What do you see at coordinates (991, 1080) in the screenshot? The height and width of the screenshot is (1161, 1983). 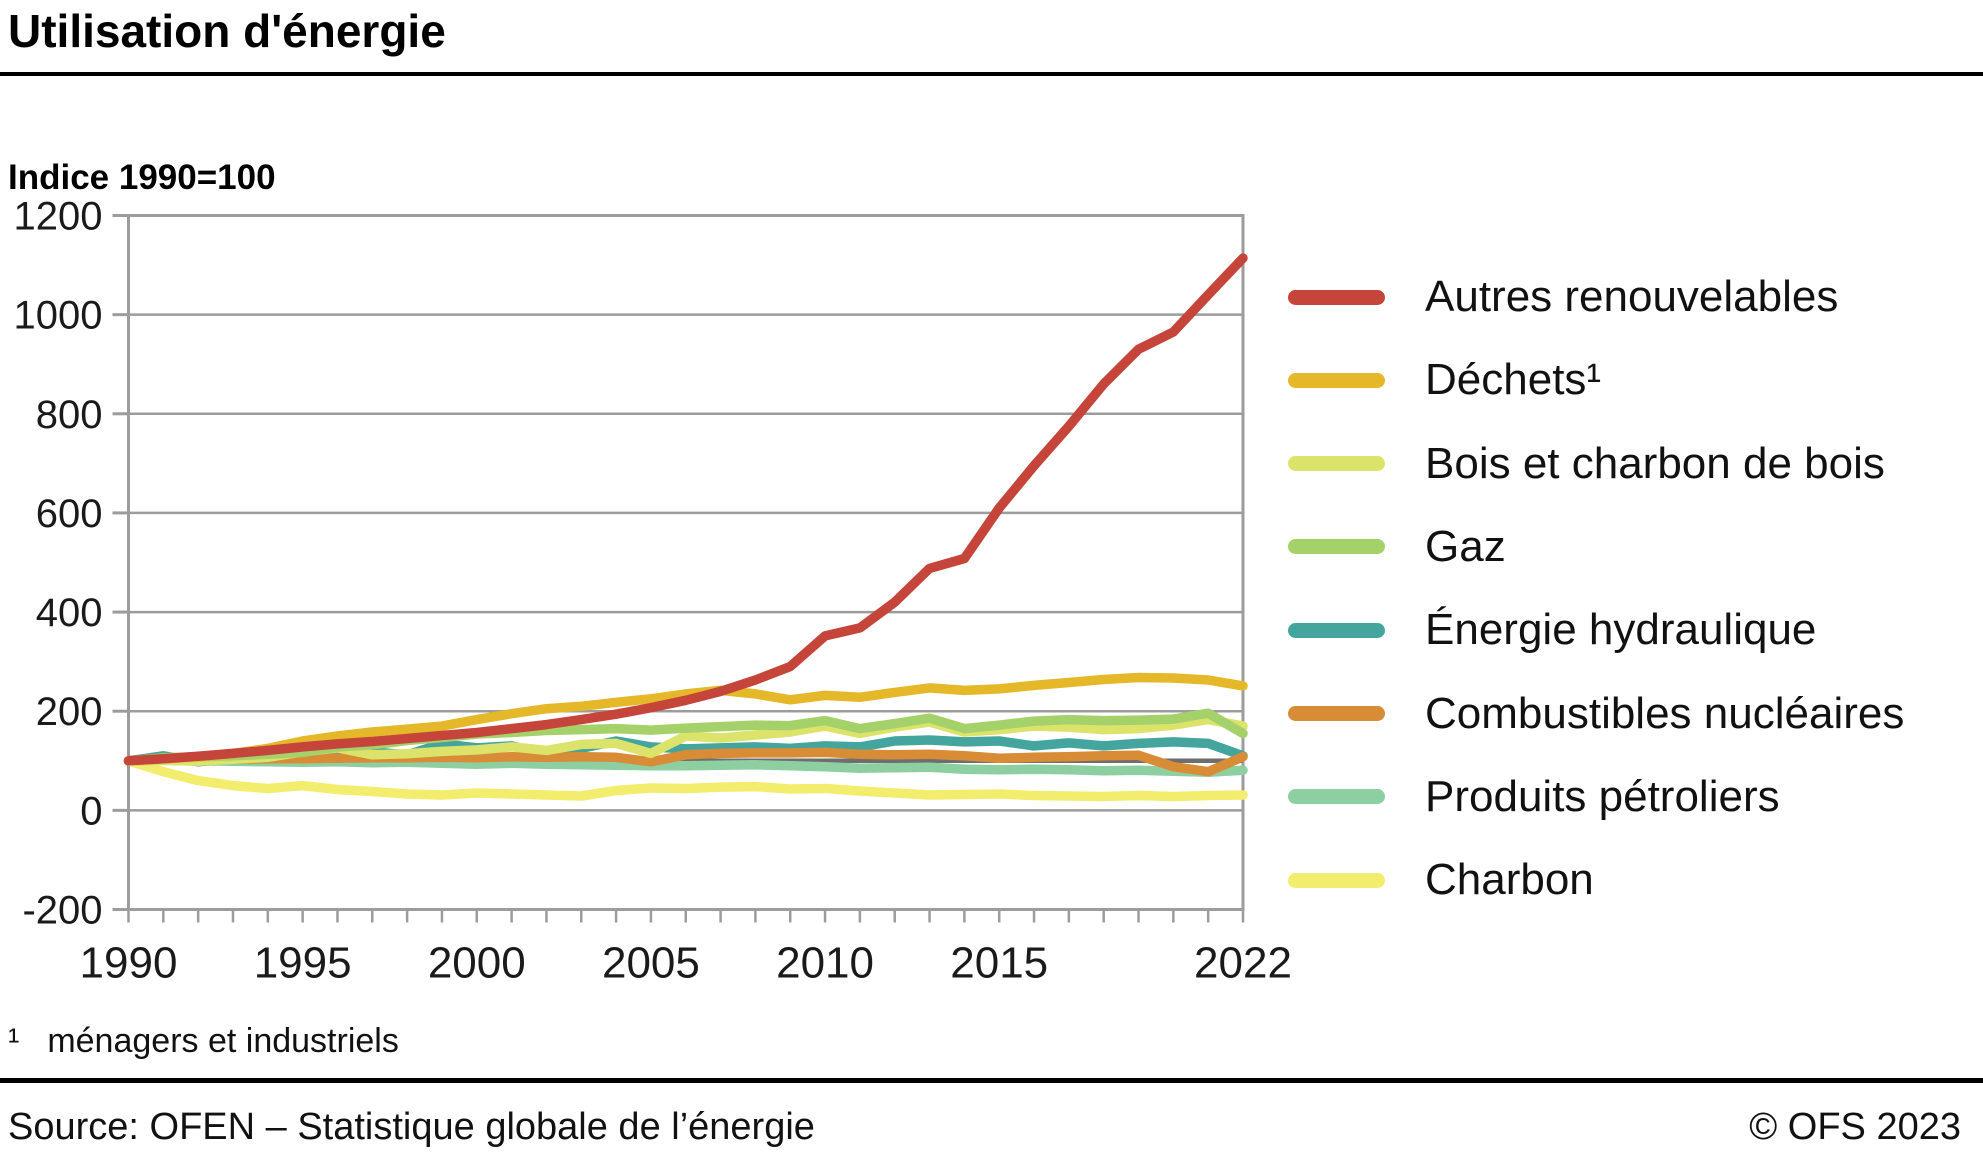 I see `bottom-divider` at bounding box center [991, 1080].